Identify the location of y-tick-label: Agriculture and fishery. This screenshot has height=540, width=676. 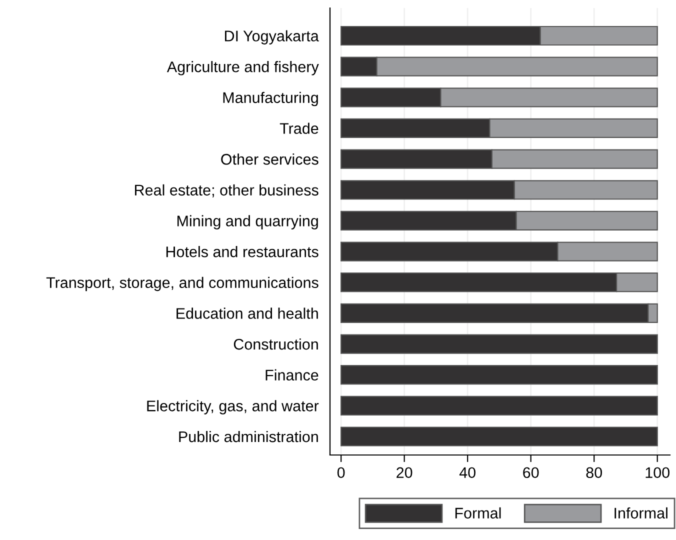
(242, 68).